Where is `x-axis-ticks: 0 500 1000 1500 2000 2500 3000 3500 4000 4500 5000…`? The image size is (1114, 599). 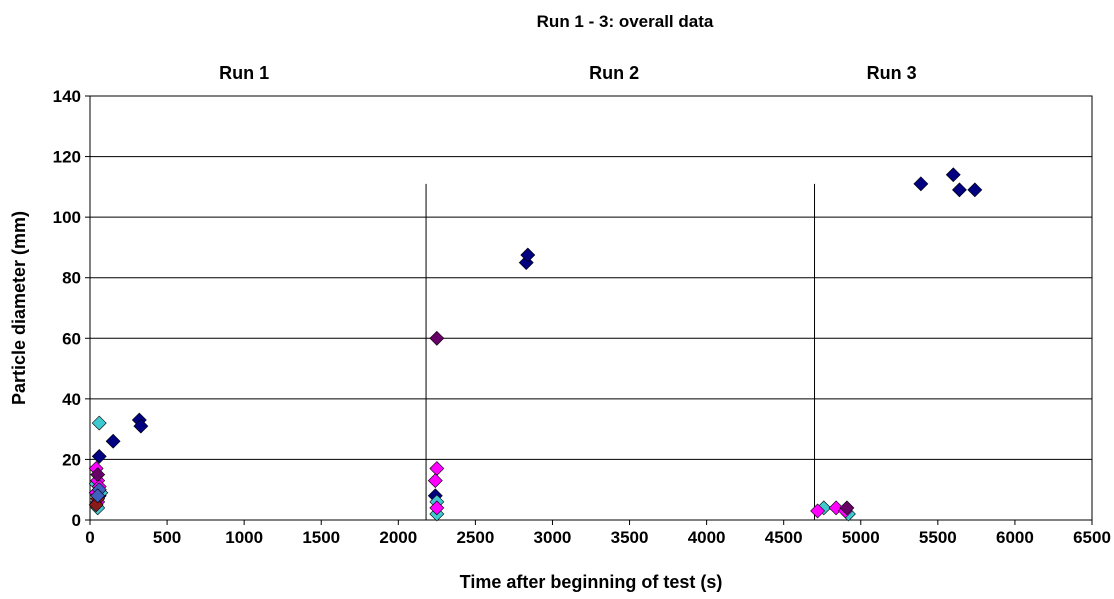 x-axis-ticks: 0 500 1000 1500 2000 2500 3000 3500 4000 4500 5000… is located at coordinates (598, 533).